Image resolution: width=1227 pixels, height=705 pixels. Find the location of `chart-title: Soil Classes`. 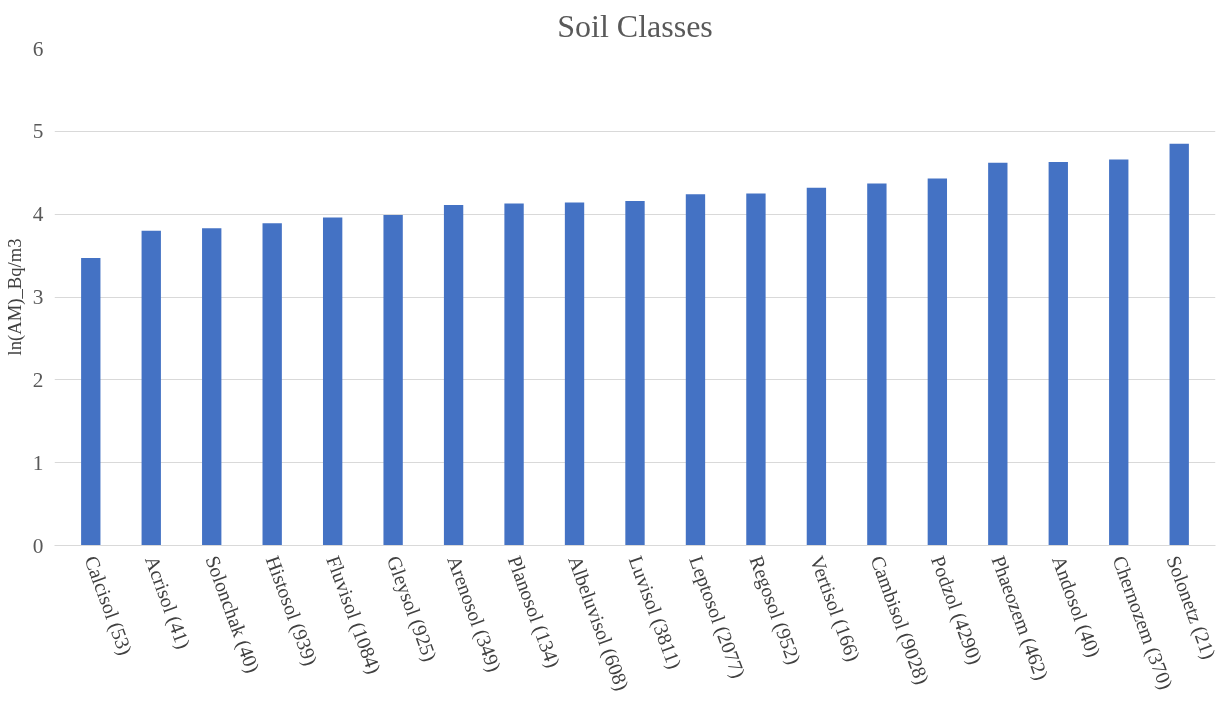

chart-title: Soil Classes is located at coordinates (635, 25).